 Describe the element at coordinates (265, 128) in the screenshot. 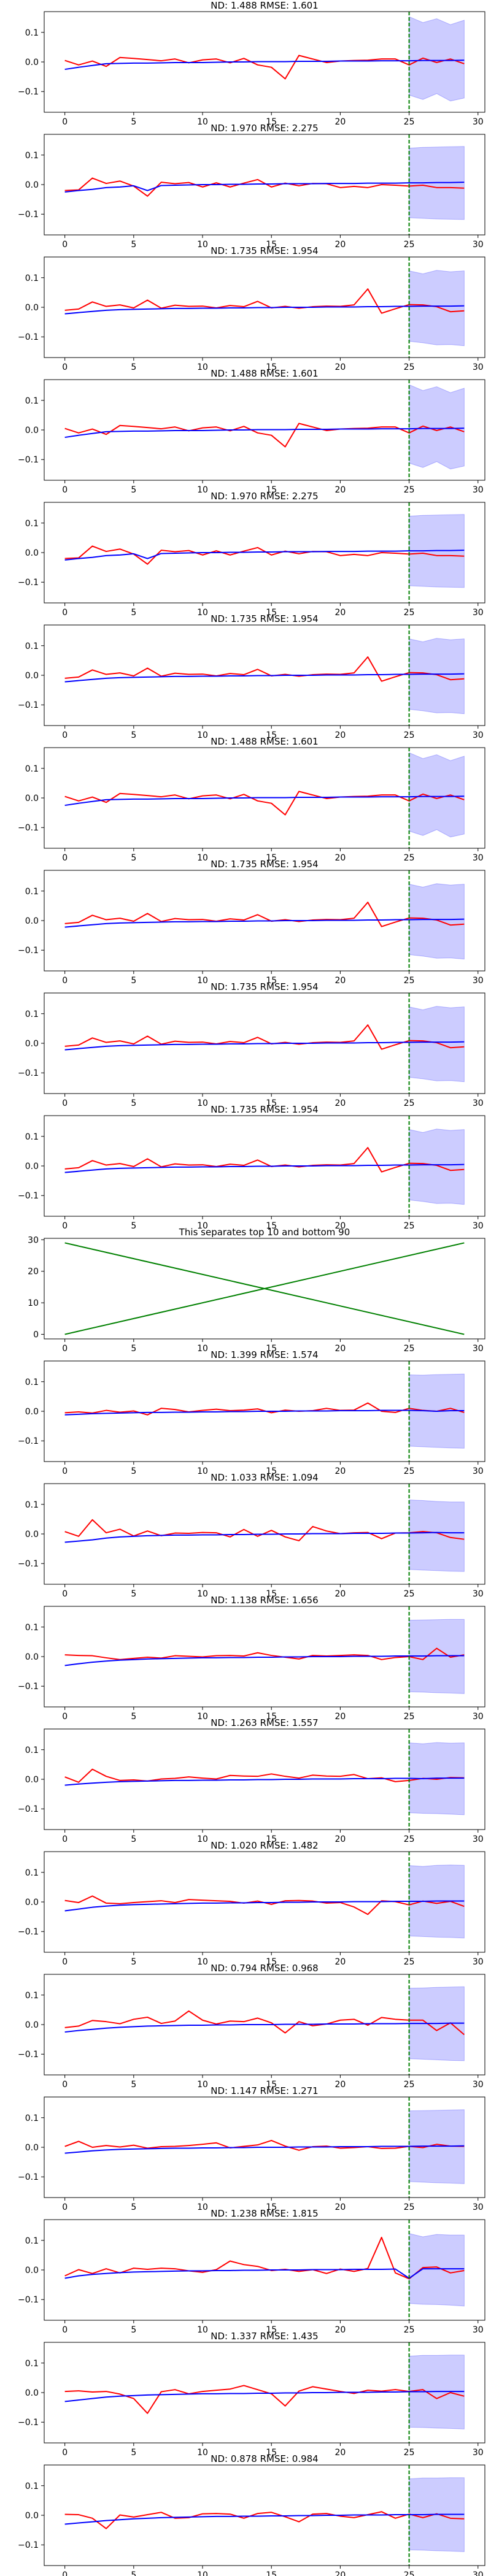

I see `subplot-title: ND: 1.970 RMSE: 2.275` at that location.